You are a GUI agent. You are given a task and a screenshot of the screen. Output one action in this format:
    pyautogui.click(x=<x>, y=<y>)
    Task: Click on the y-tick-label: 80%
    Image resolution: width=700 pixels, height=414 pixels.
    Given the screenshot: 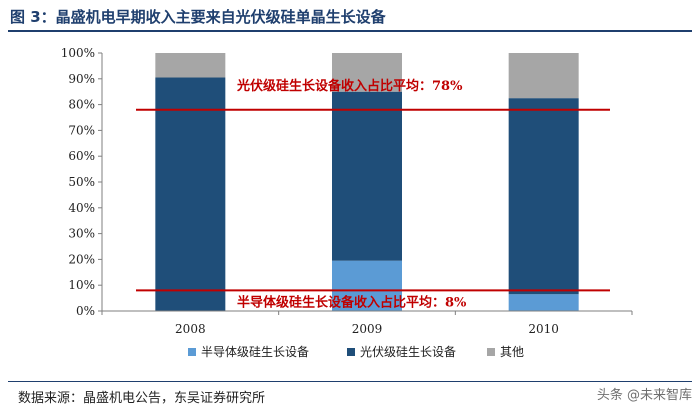 What is the action you would take?
    pyautogui.click(x=81, y=105)
    